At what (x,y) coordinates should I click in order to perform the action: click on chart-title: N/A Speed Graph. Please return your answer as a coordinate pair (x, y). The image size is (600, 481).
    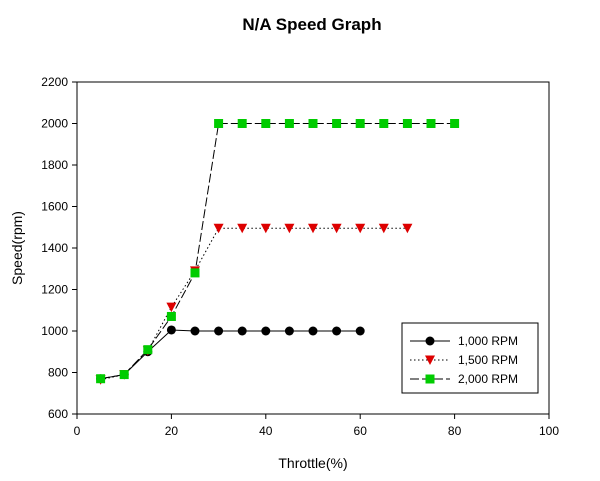
    Looking at the image, I should click on (311, 24).